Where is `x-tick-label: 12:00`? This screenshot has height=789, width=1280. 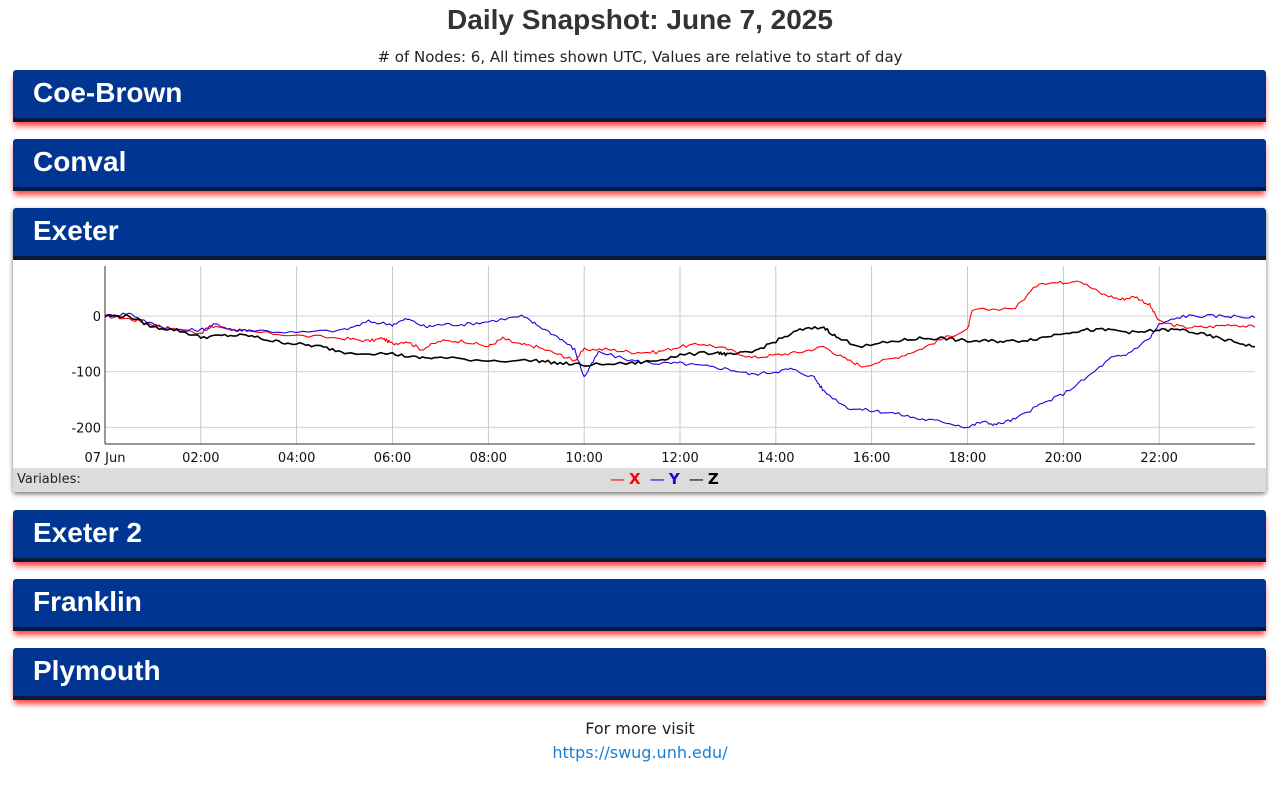 x-tick-label: 12:00 is located at coordinates (679, 458).